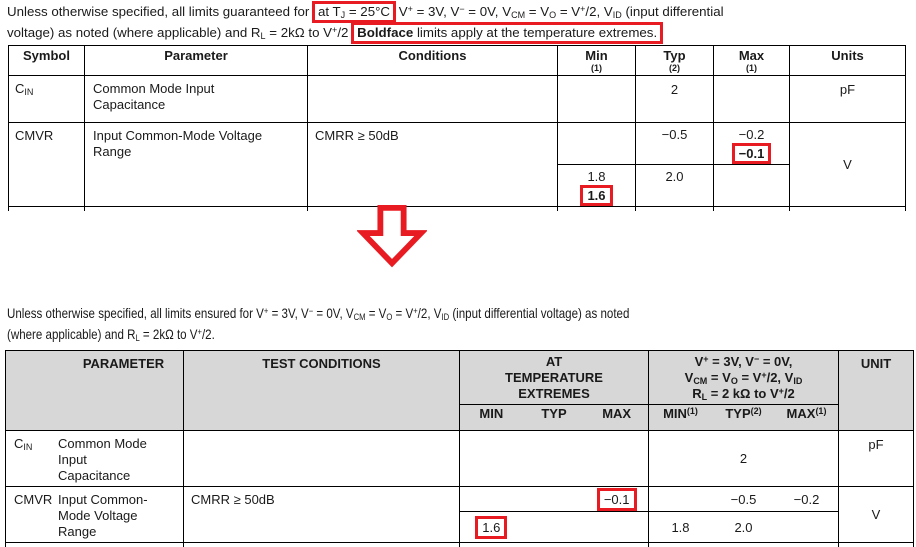 Image resolution: width=916 pixels, height=547 pixels. I want to click on annotation-box-tj25: at TJ = 25°C, so click(354, 12).